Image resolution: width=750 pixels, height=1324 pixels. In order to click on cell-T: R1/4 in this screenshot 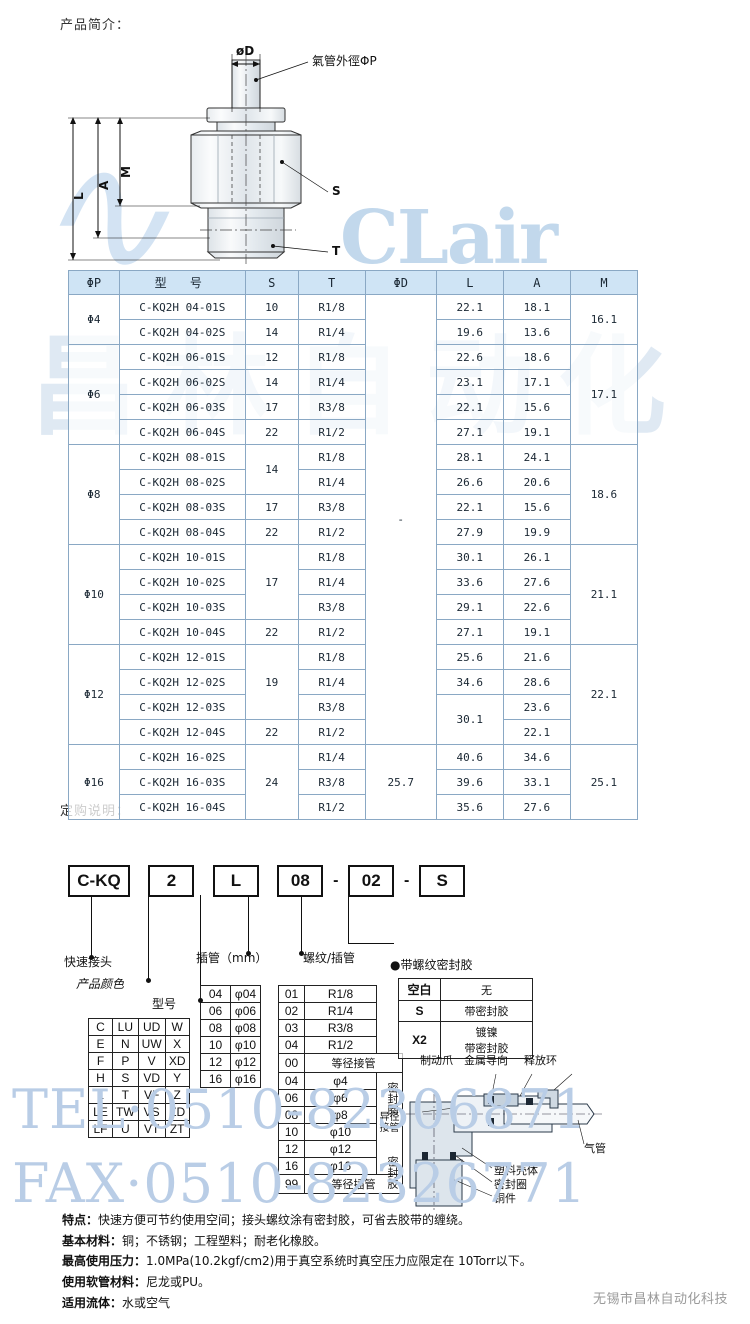, I will do `click(331, 332)`.